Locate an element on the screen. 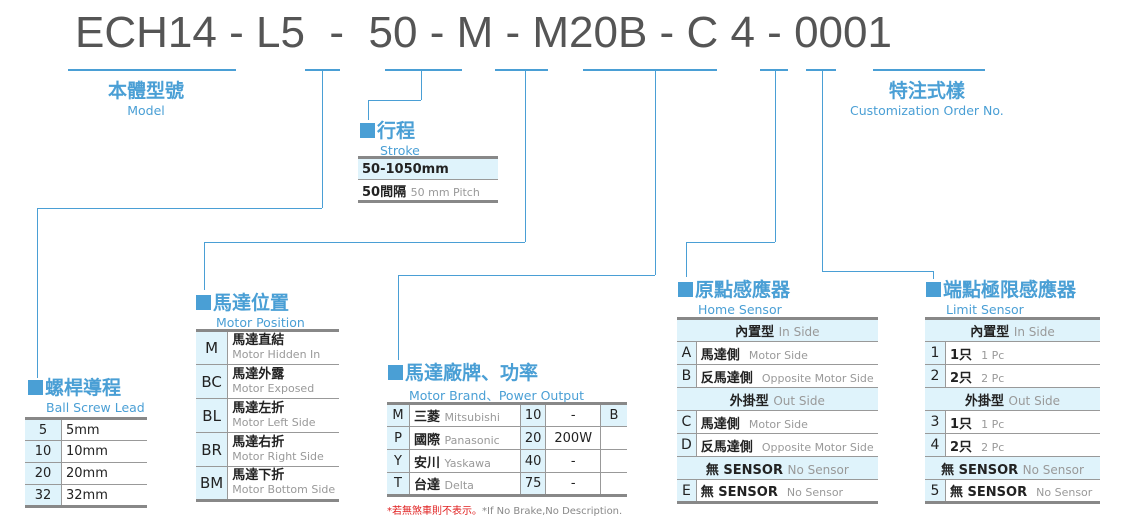  table-cell: 馬達右折 Motor Right Side is located at coordinates (283, 449).